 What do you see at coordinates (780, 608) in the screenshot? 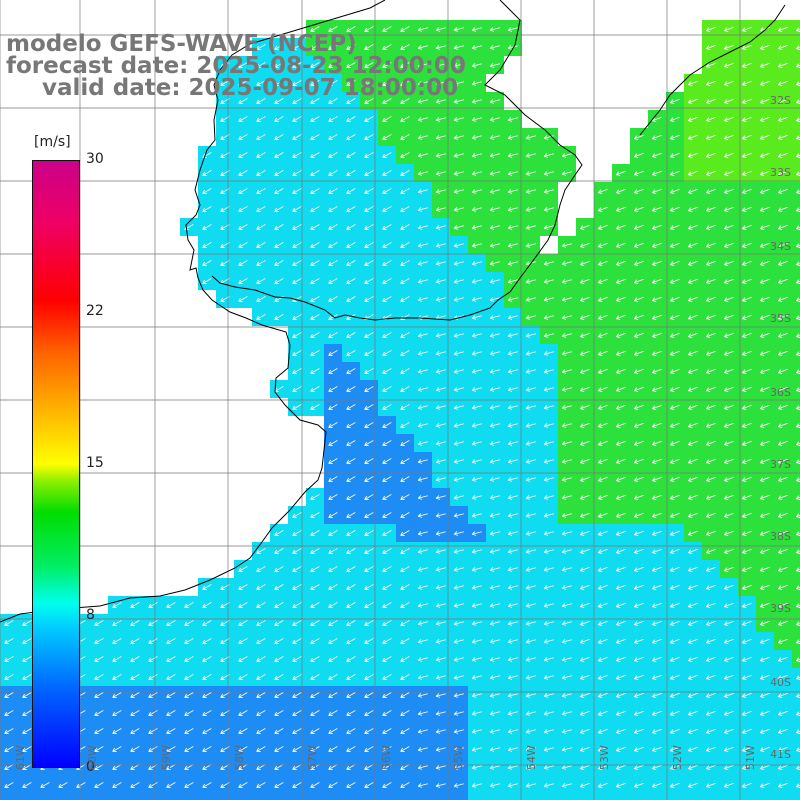
I see `lat-label: 39S` at bounding box center [780, 608].